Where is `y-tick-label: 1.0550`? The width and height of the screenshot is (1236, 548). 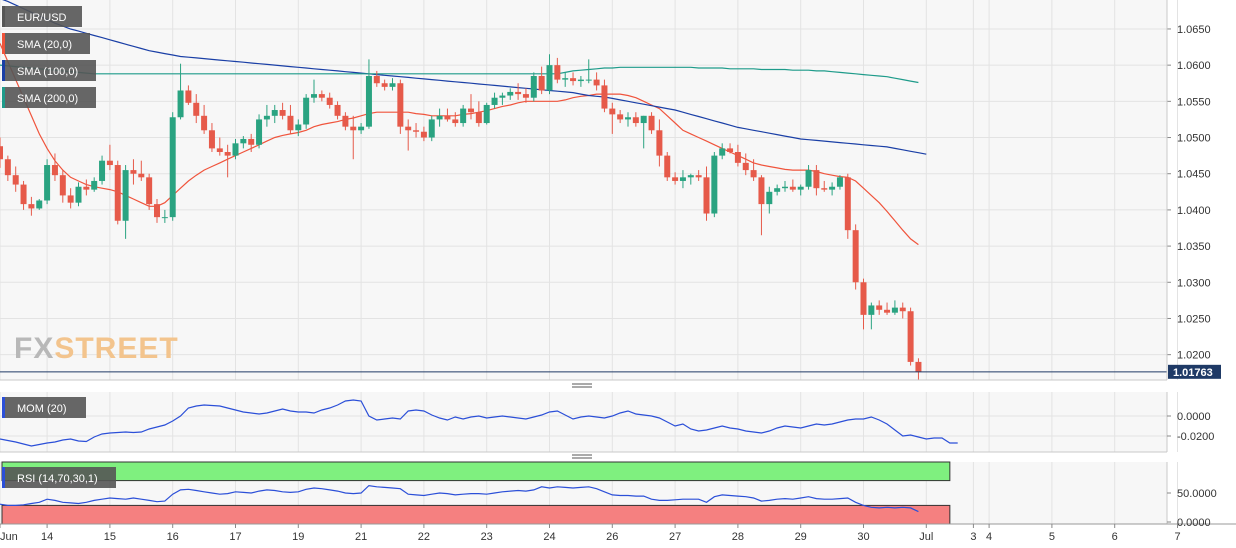
y-tick-label: 1.0550 is located at coordinates (1194, 102).